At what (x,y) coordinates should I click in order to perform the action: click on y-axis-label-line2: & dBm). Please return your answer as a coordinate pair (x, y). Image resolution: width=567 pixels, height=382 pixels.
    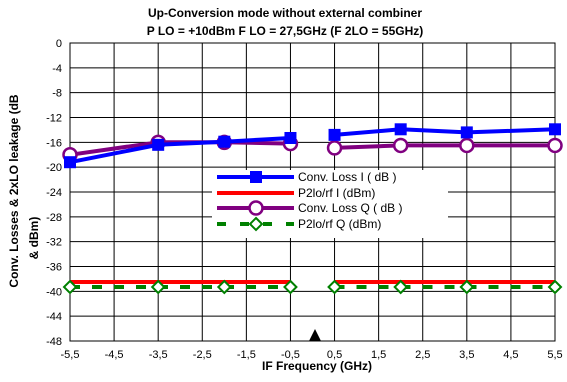
    Looking at the image, I should click on (34, 238).